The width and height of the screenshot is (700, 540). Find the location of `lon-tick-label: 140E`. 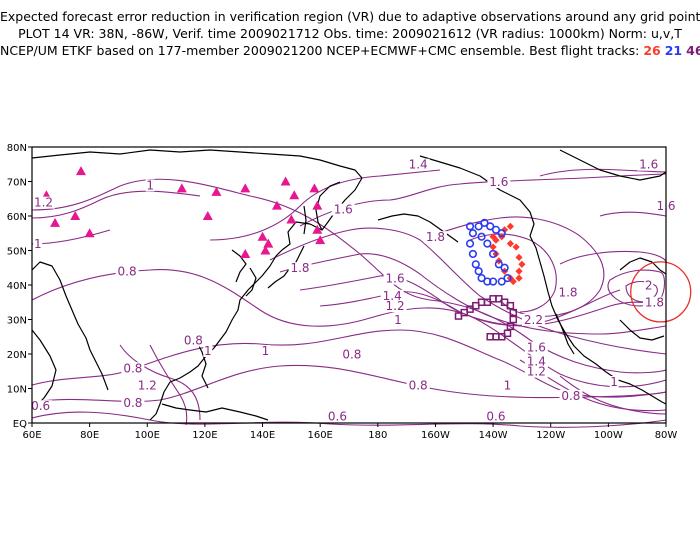

lon-tick-label: 140E is located at coordinates (262, 435).